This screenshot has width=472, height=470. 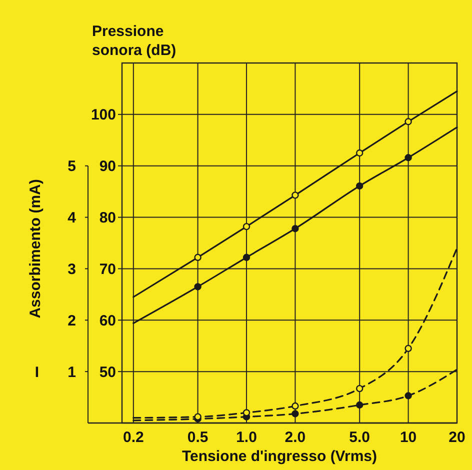 I want to click on y-tick-label: 80, so click(x=107, y=218).